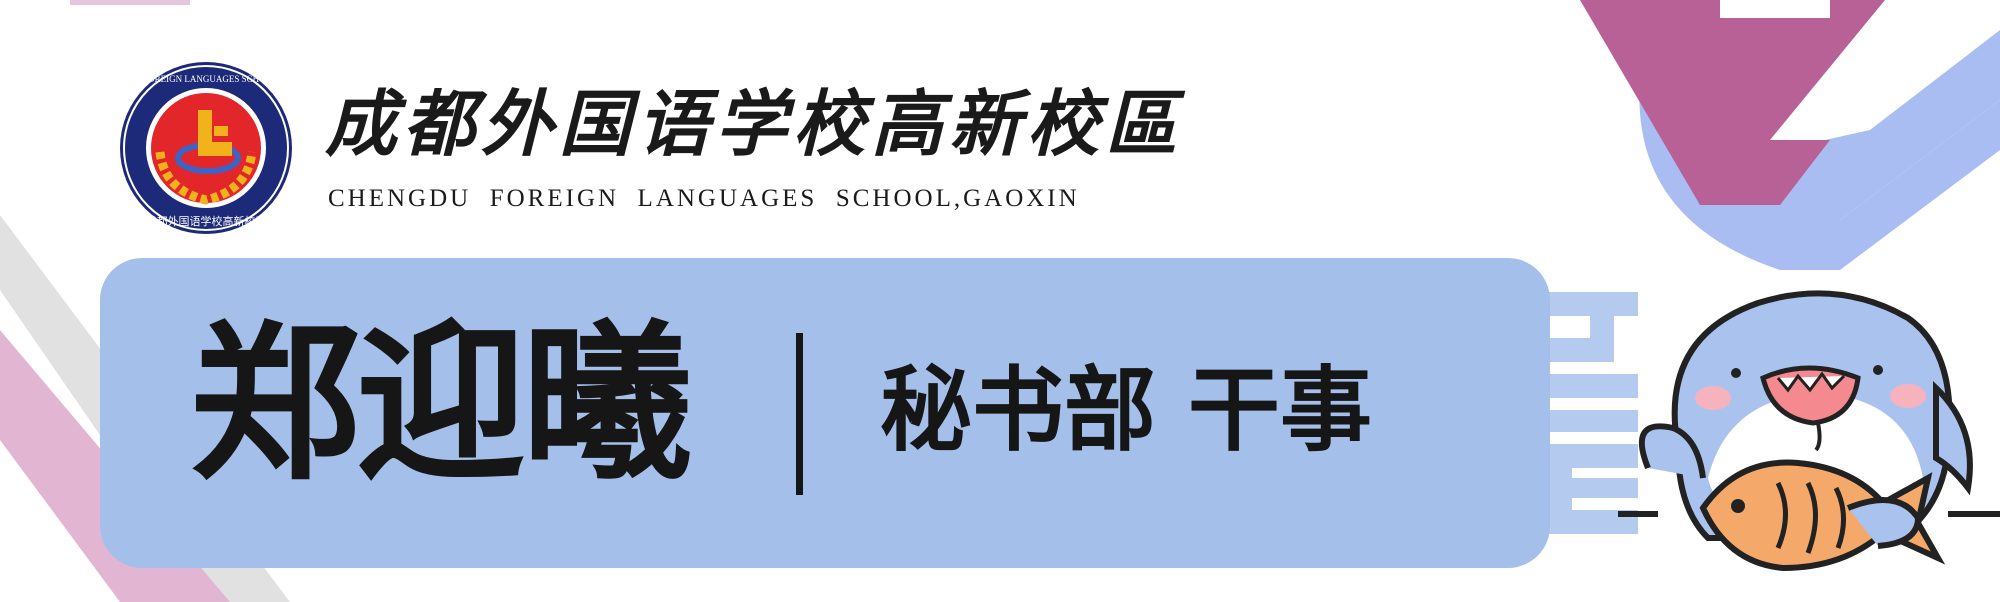  I want to click on top-right-blue-curve, so click(1819, 175).